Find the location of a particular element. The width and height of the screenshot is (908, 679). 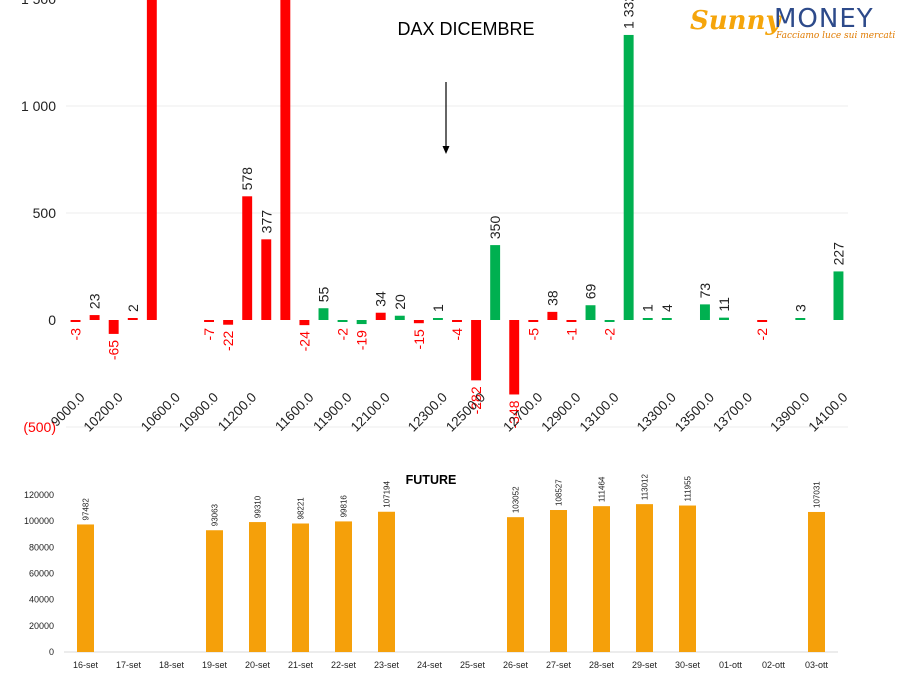

data-label: 350 is located at coordinates (495, 228).